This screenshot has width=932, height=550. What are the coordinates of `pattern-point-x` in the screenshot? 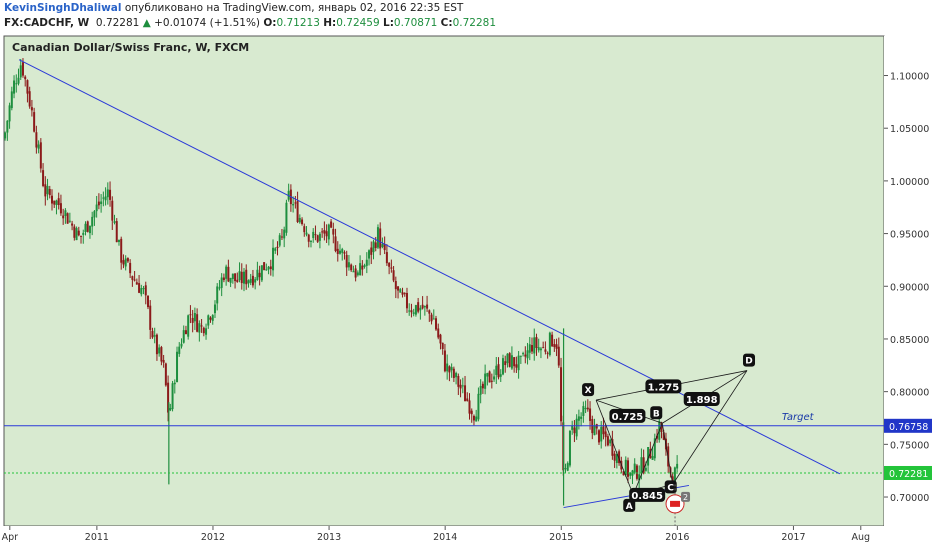 It's located at (588, 390).